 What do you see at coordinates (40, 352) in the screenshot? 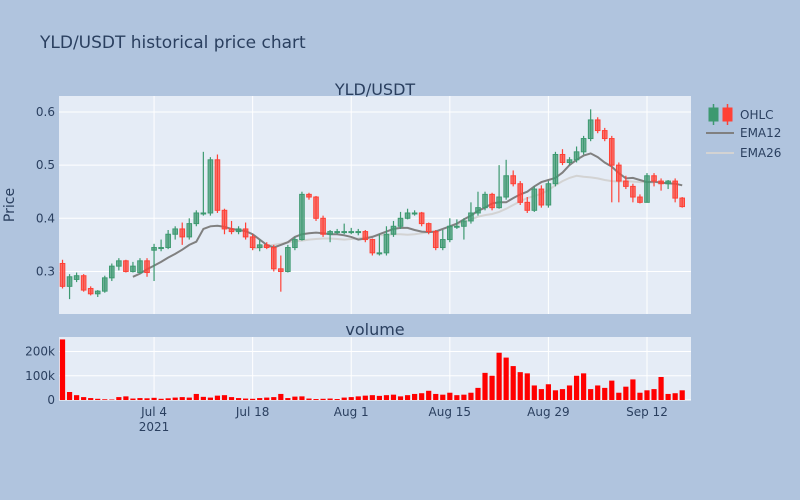
I see `volume-tick-label: 200k` at bounding box center [40, 352].